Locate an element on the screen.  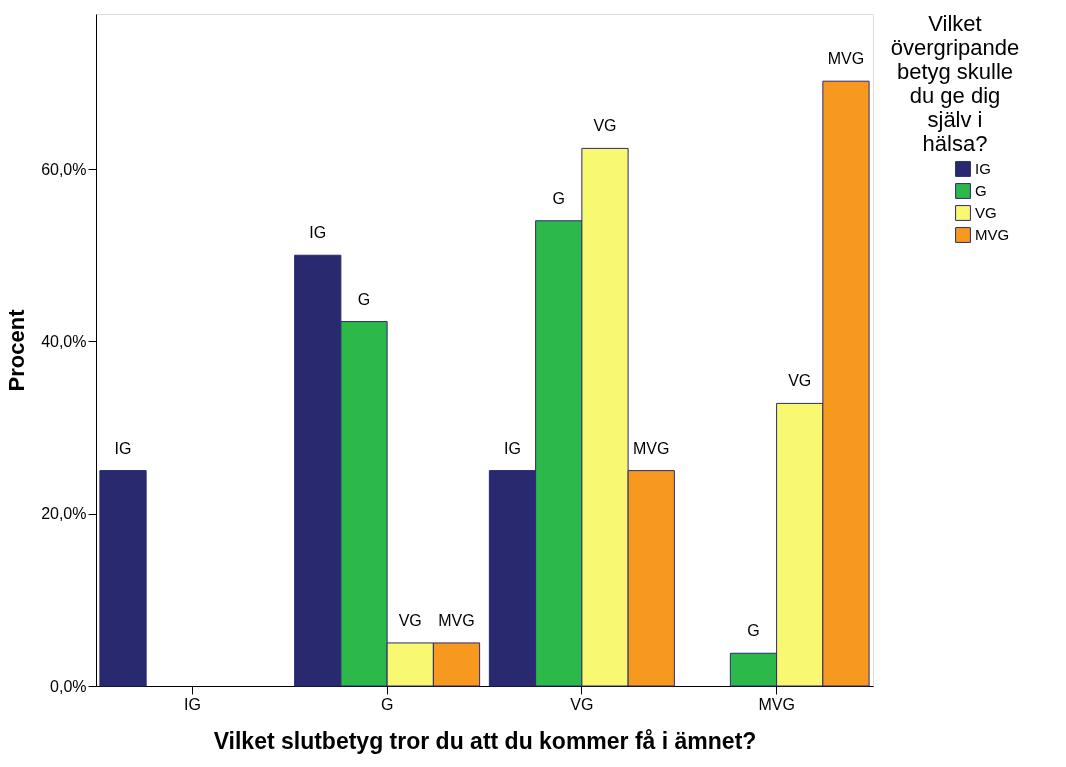
y-tick-label: 60,0% is located at coordinates (64, 169).